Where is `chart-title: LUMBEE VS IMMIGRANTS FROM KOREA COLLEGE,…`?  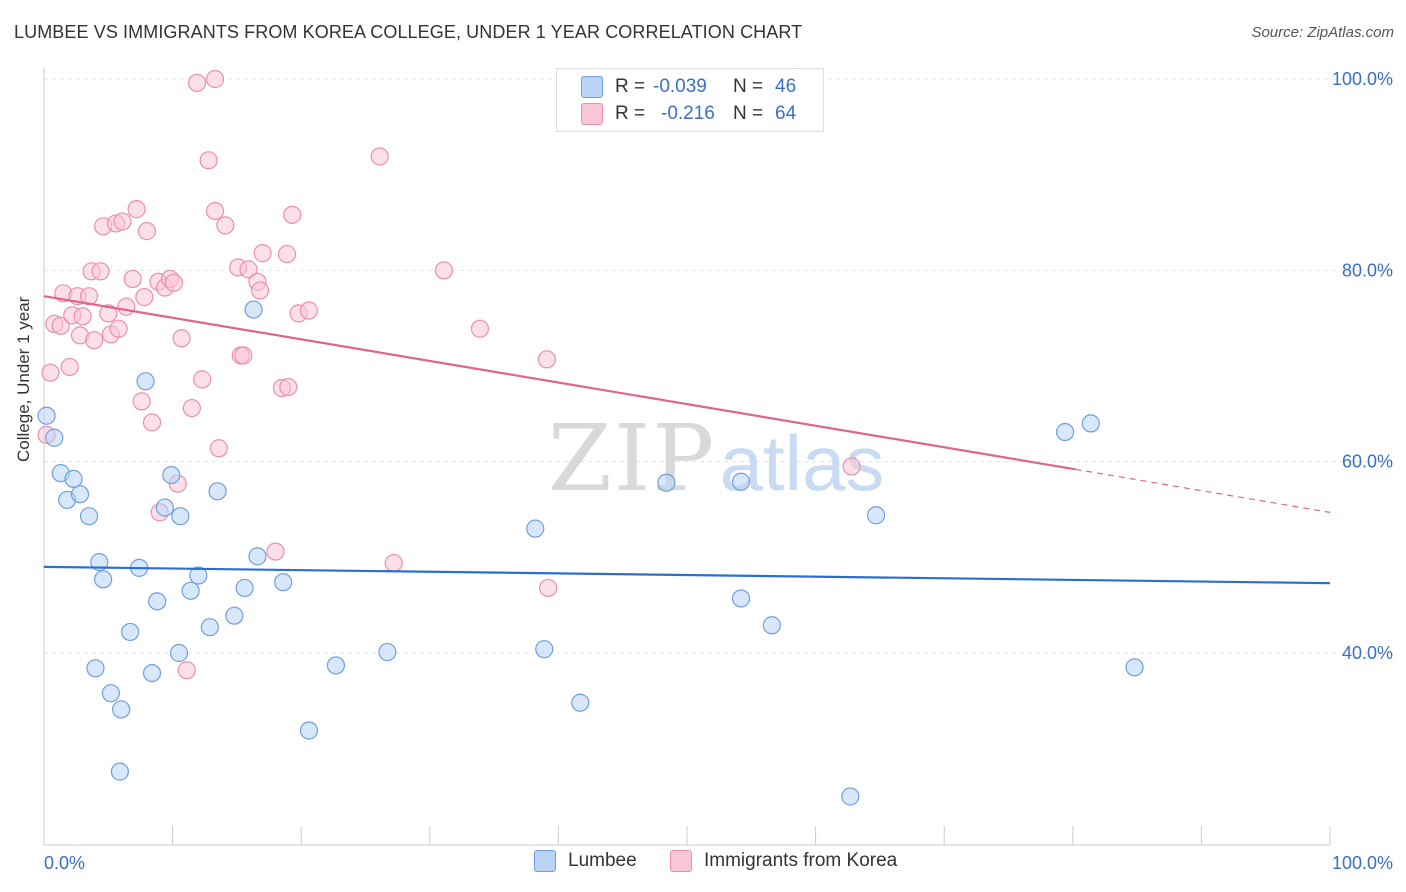 chart-title: LUMBEE VS IMMIGRANTS FROM KOREA COLLEGE,… is located at coordinates (408, 32).